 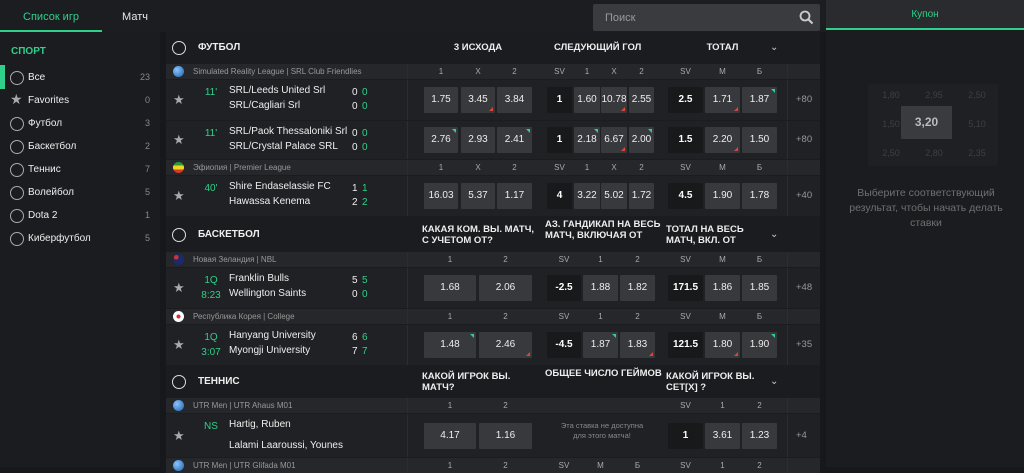 What do you see at coordinates (722, 47) in the screenshot?
I see `market-header: ТОТАЛ` at bounding box center [722, 47].